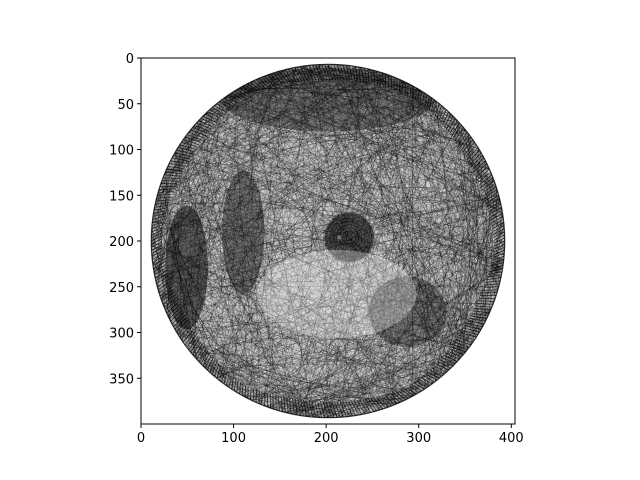  I want to click on x-tick-label: 400, so click(511, 438).